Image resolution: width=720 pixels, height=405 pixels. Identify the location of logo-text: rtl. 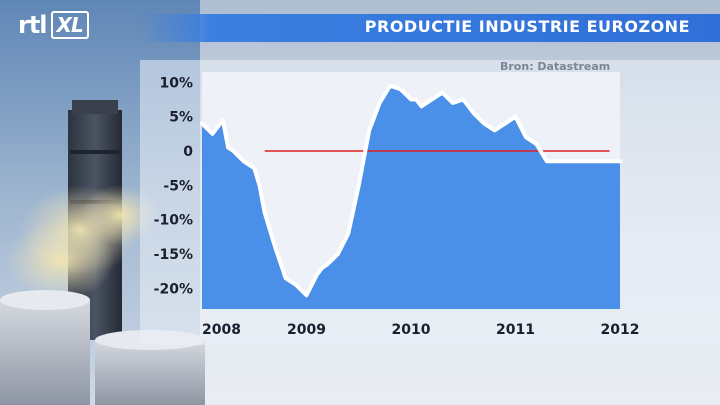
(33, 25).